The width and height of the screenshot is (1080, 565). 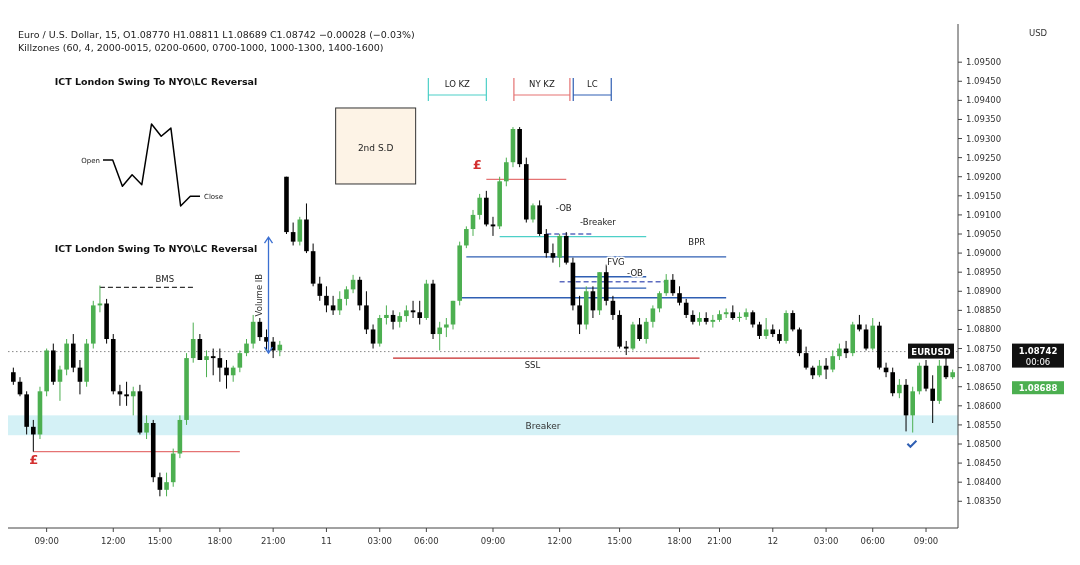 What do you see at coordinates (984, 291) in the screenshot?
I see `y-tick-label: 1.08900` at bounding box center [984, 291].